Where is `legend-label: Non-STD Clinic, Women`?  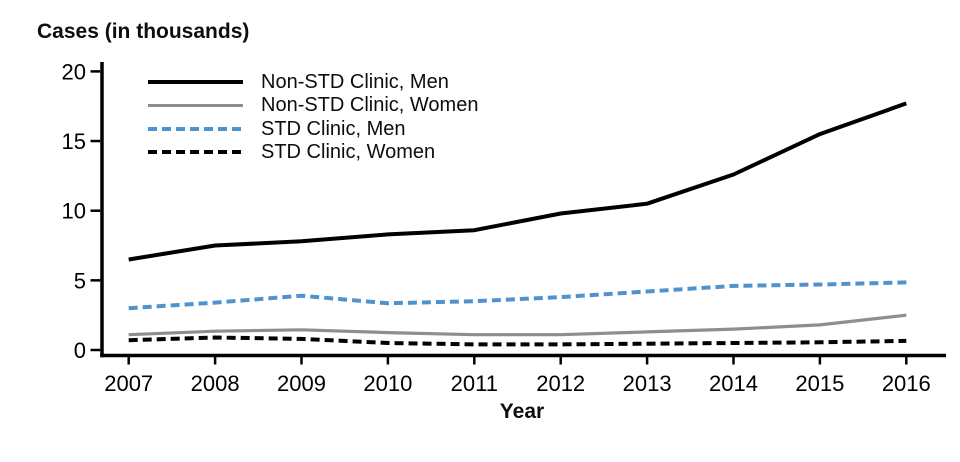 legend-label: Non-STD Clinic, Women is located at coordinates (370, 105).